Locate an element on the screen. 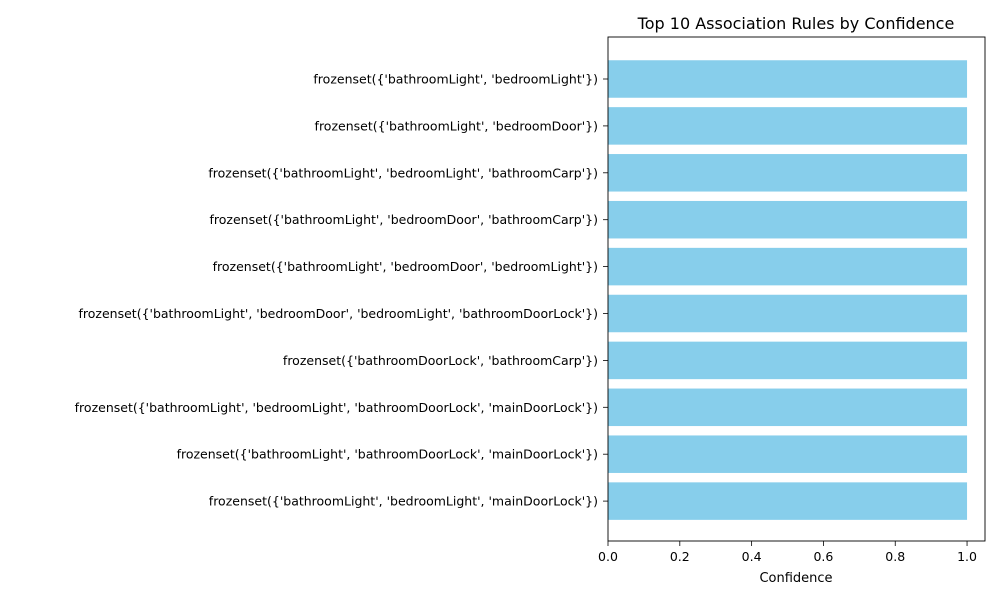 This screenshot has height=600, width=1000. x-tick-label: 1.0 is located at coordinates (967, 556).